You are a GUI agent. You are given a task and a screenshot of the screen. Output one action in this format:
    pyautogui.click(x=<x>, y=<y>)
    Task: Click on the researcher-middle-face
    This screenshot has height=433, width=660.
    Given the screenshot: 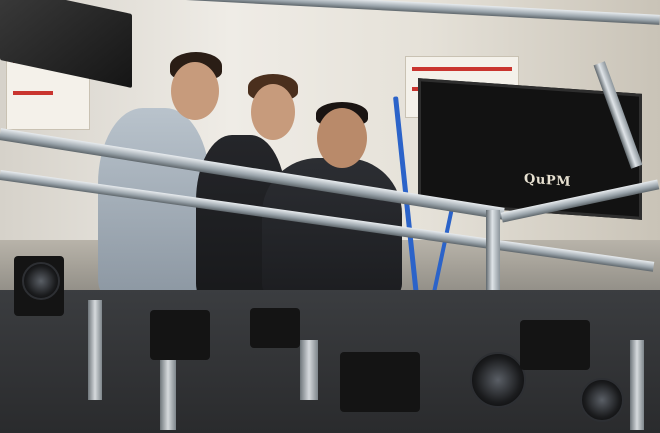 What is the action you would take?
    pyautogui.click(x=273, y=112)
    